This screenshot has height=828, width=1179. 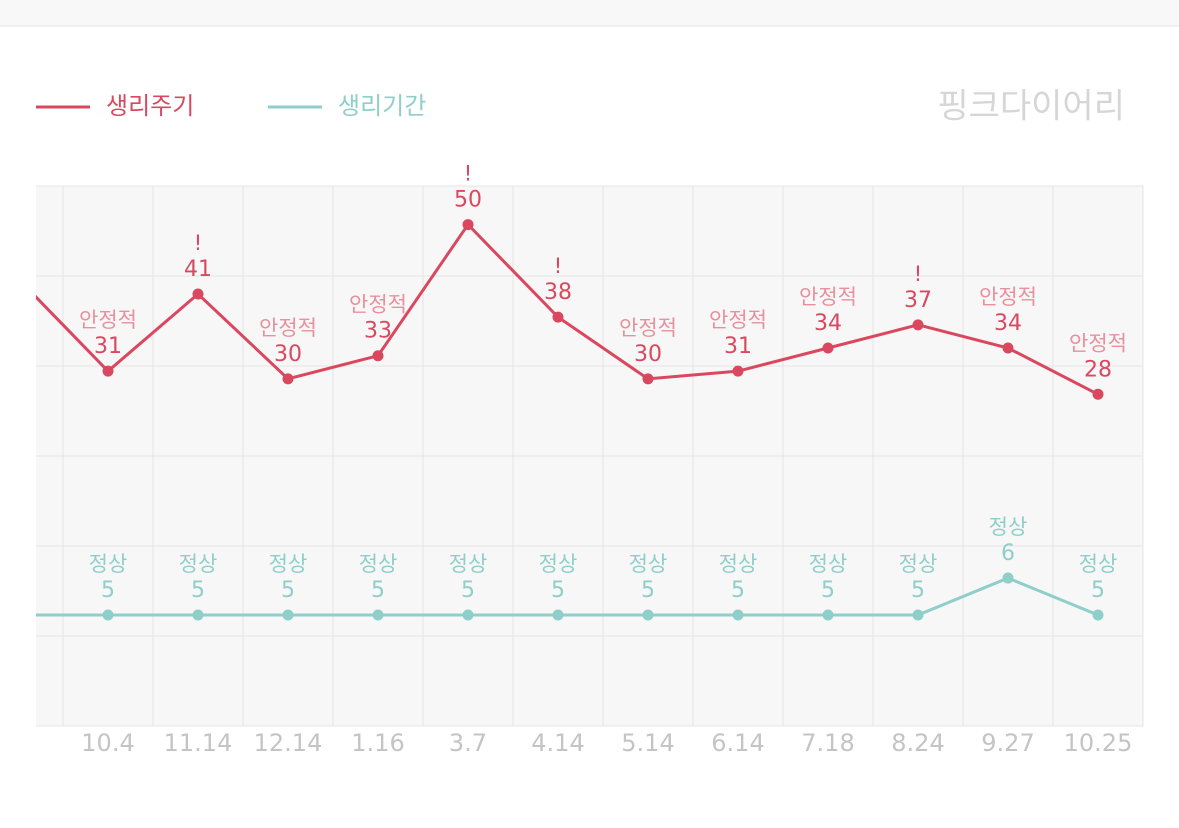 I want to click on x-tick-label: 9.27, so click(x=1007, y=743).